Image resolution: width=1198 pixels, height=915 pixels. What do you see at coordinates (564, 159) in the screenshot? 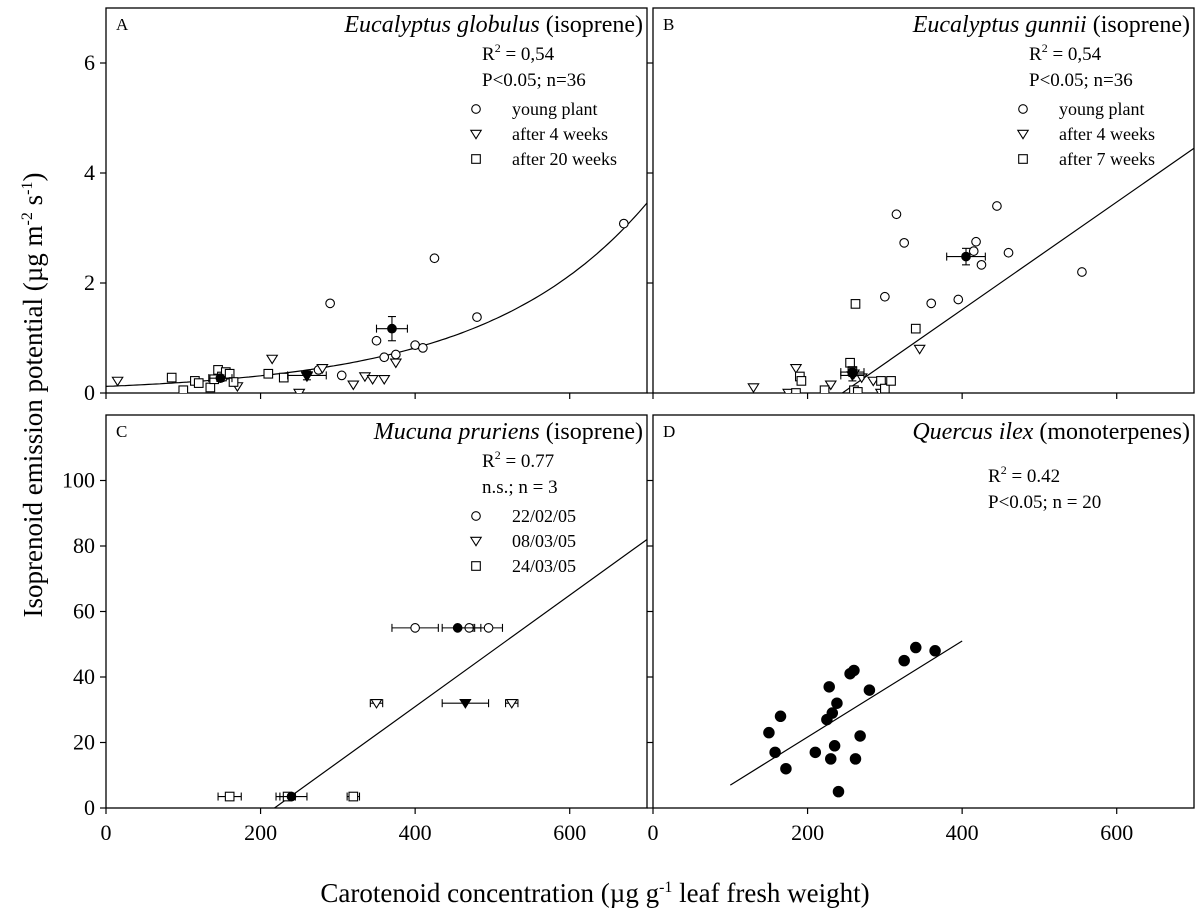
I see `legend-label: after 20 weeks` at bounding box center [564, 159].